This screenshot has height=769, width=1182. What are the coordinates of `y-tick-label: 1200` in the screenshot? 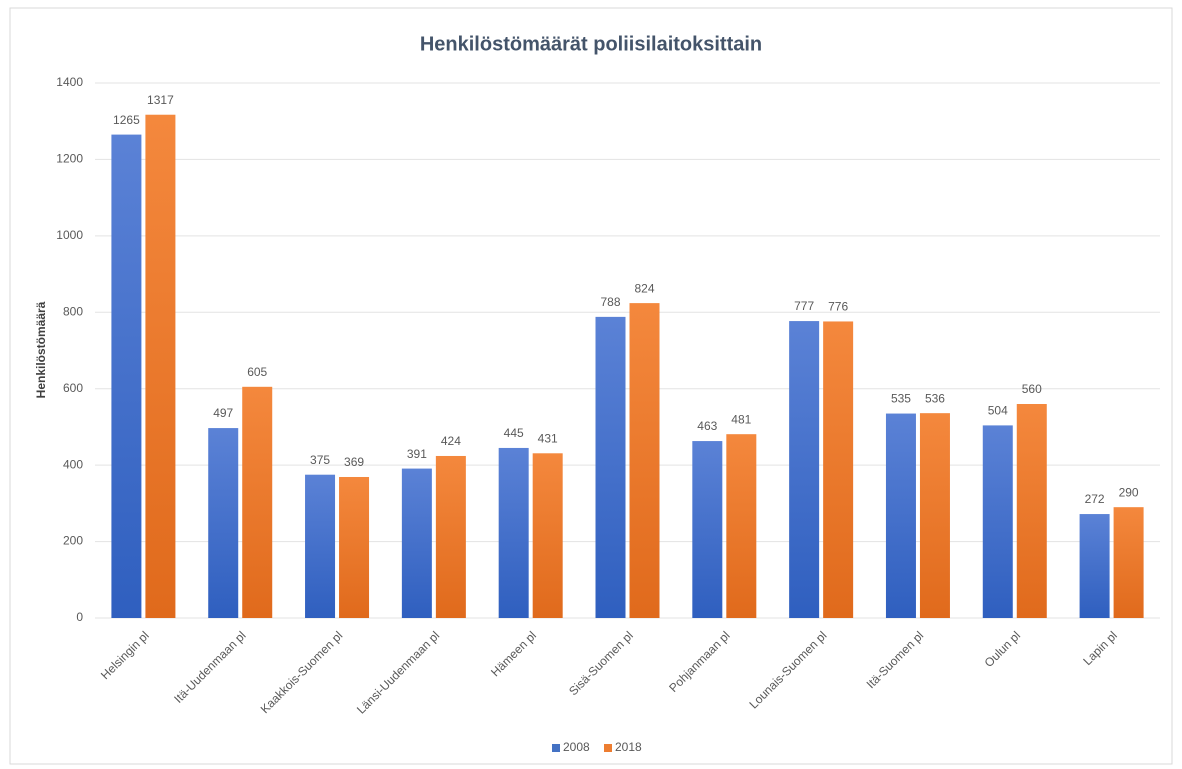 It's located at (69, 159).